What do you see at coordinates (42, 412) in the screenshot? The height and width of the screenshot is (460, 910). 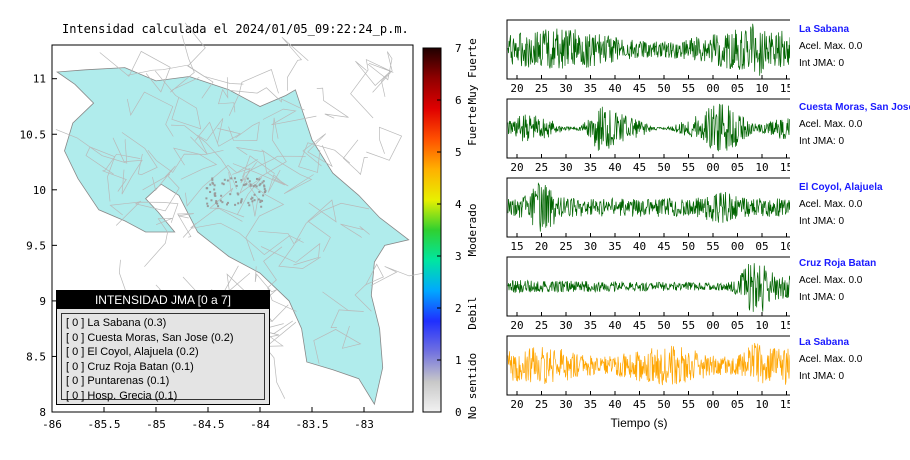 I see `y-tick-label: 8` at bounding box center [42, 412].